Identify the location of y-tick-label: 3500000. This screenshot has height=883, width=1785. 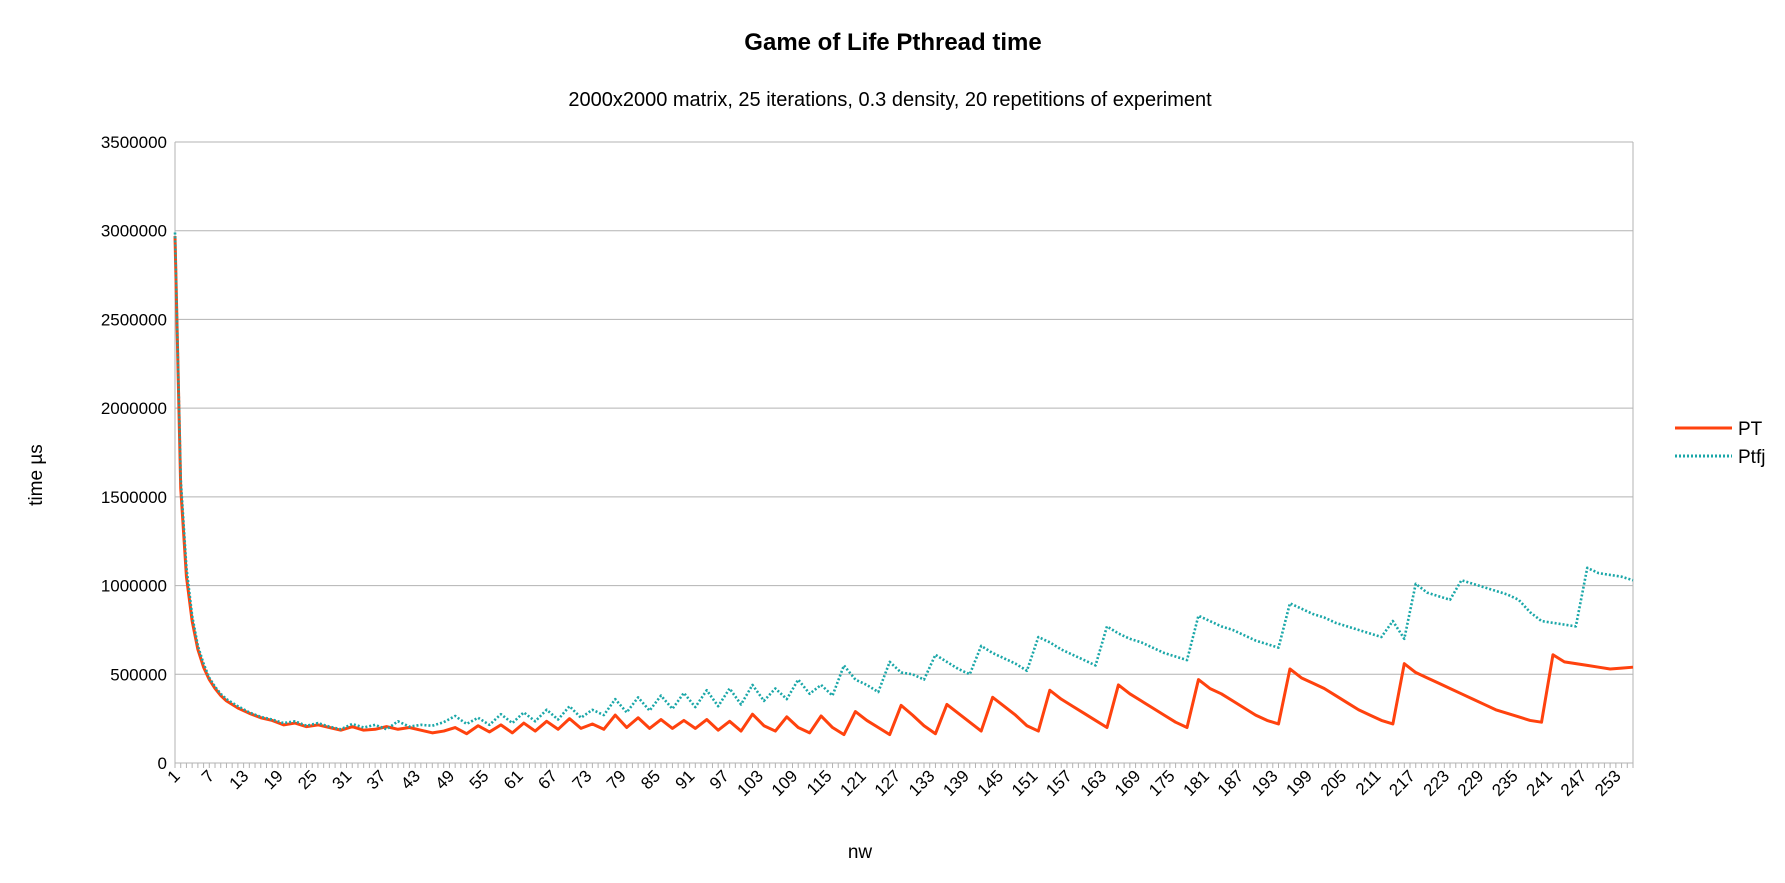
(134, 142).